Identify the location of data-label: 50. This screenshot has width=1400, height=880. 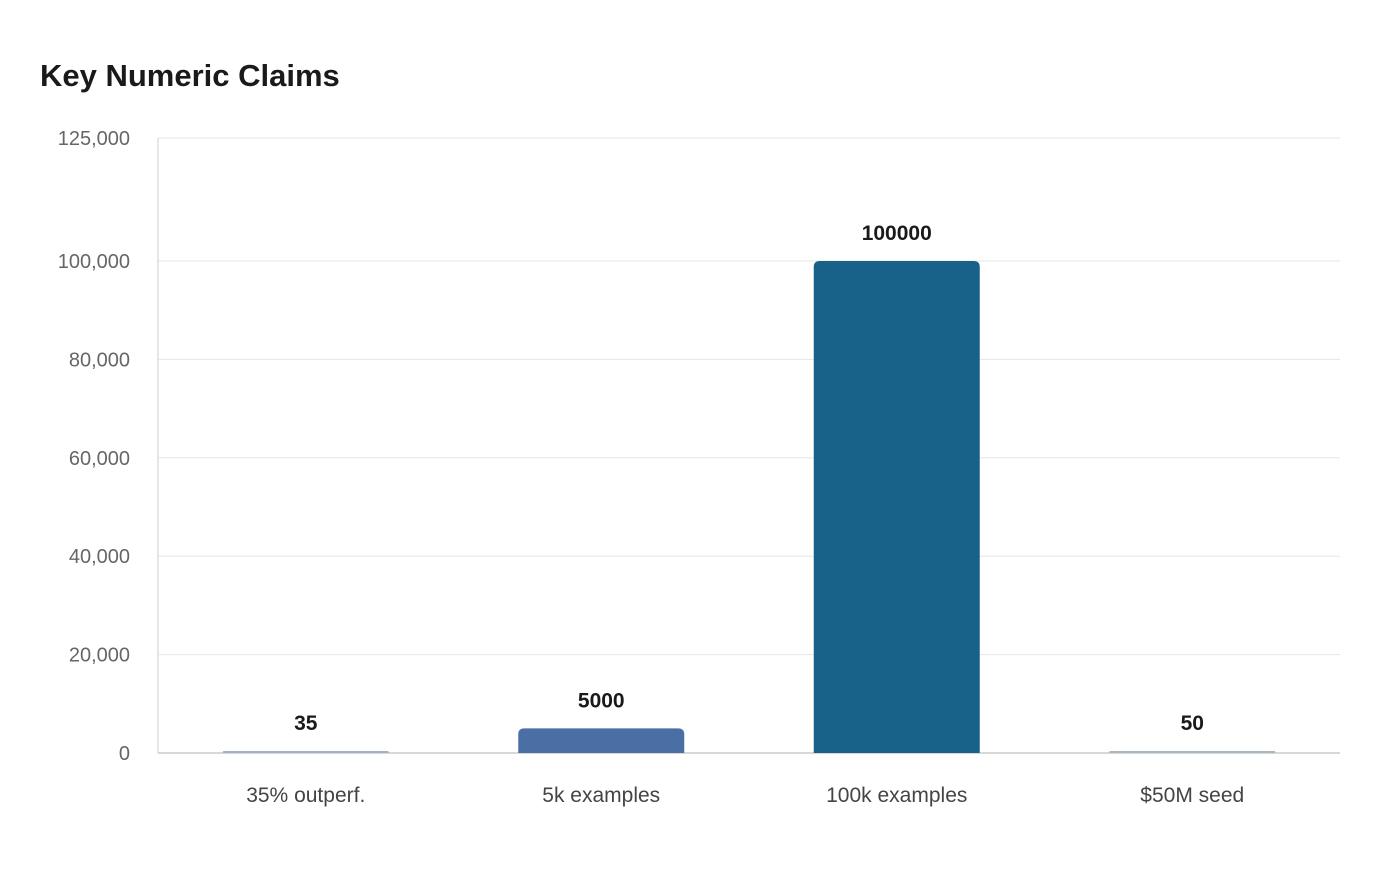
(1192, 723).